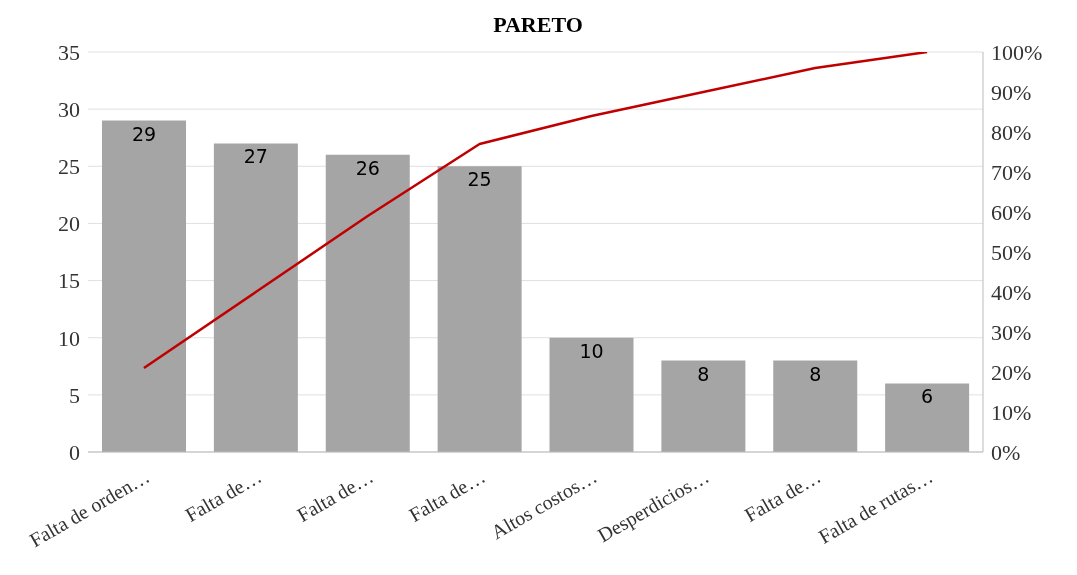 This screenshot has height=575, width=1077. Describe the element at coordinates (1011, 252) in the screenshot. I see `y2-tick-label: 50%` at that location.